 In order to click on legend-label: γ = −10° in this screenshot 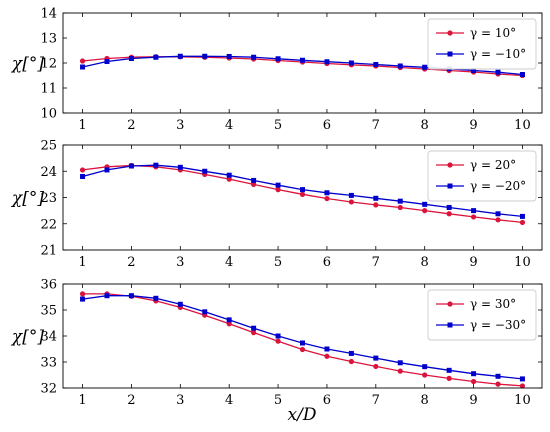, I will do `click(498, 54)`.